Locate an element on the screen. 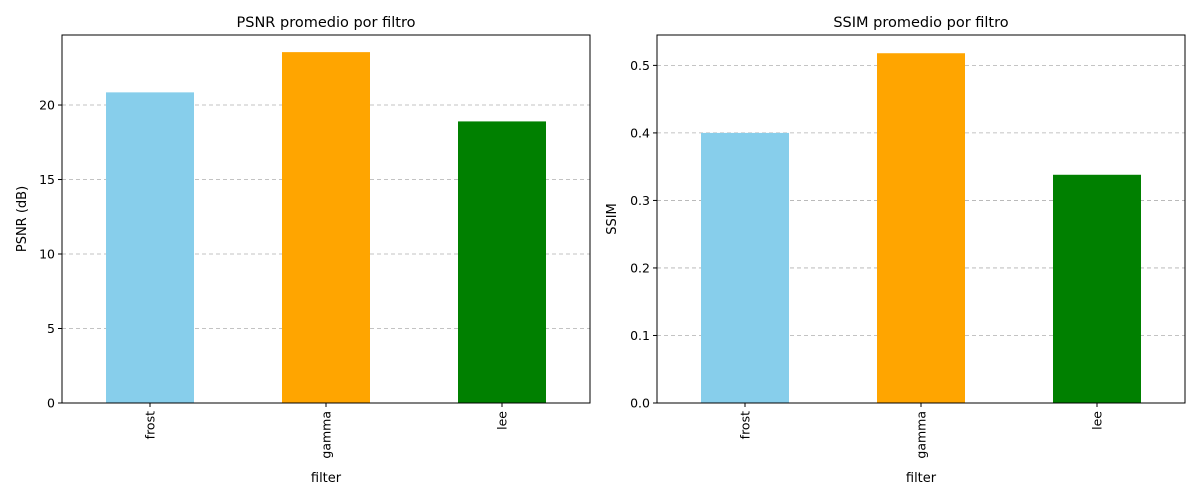 The image size is (1200, 500). y-tick-label: 0 is located at coordinates (51, 403).